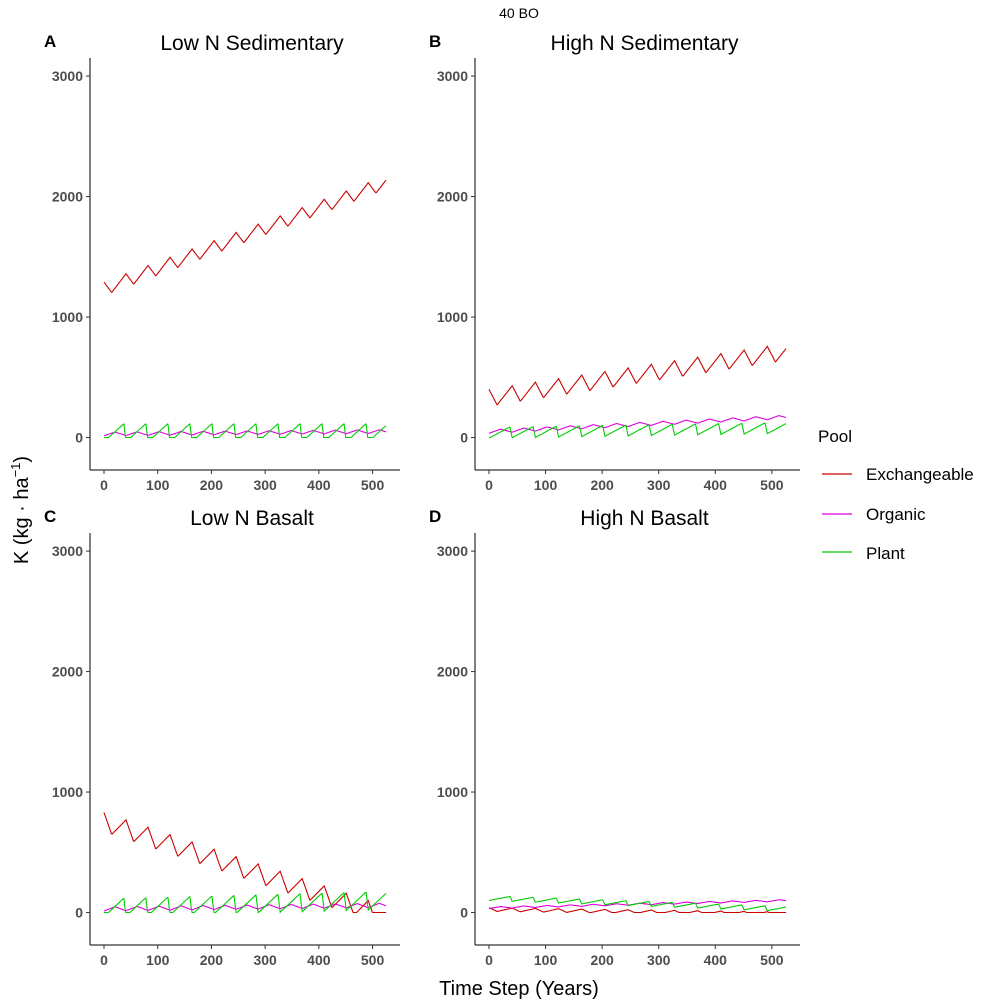 The width and height of the screenshot is (1000, 1000). I want to click on y-axis-label-sup: −1, so click(15, 470).